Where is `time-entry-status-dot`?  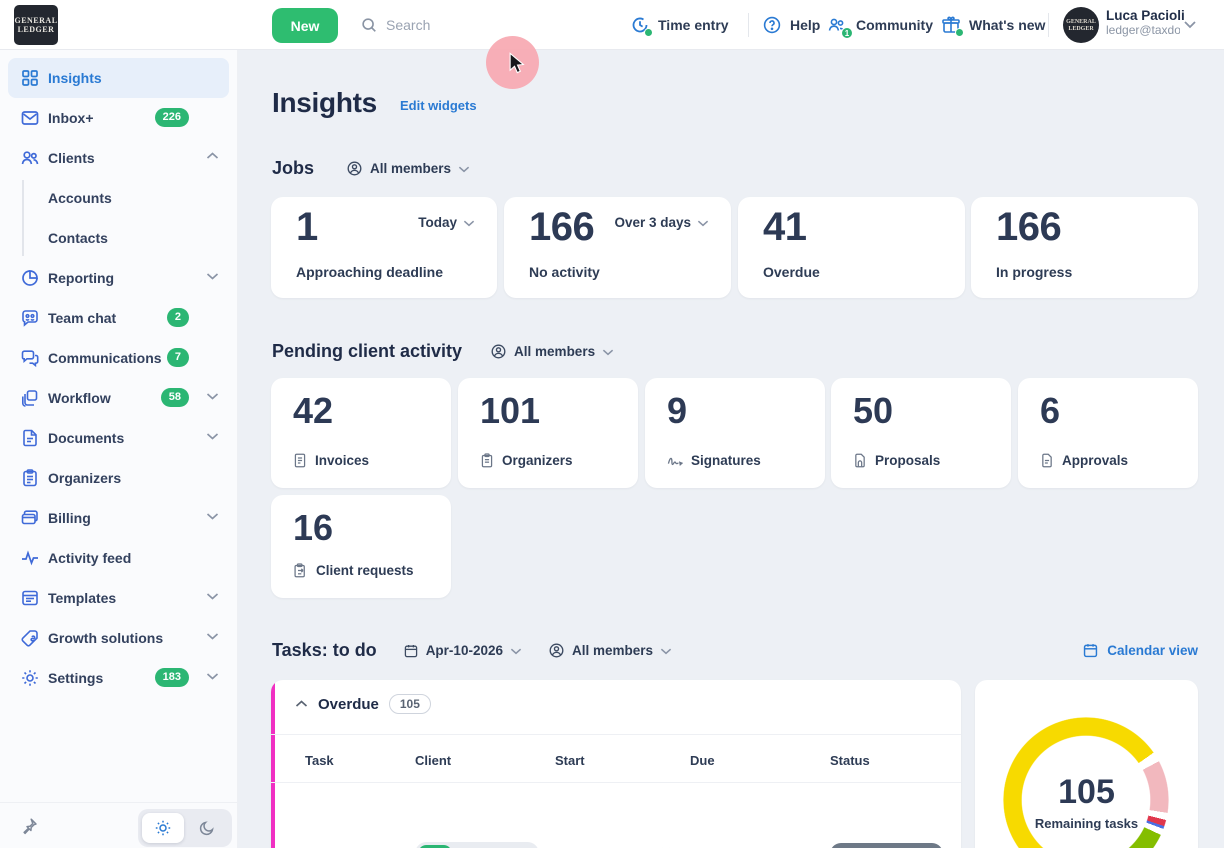 time-entry-status-dot is located at coordinates (648, 32).